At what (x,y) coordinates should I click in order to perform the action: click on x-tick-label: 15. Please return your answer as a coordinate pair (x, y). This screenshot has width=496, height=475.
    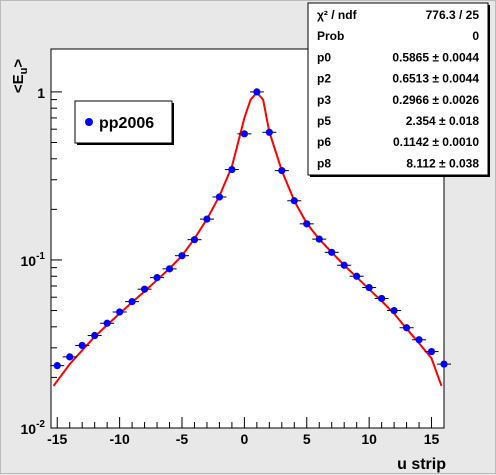
    Looking at the image, I should click on (432, 439).